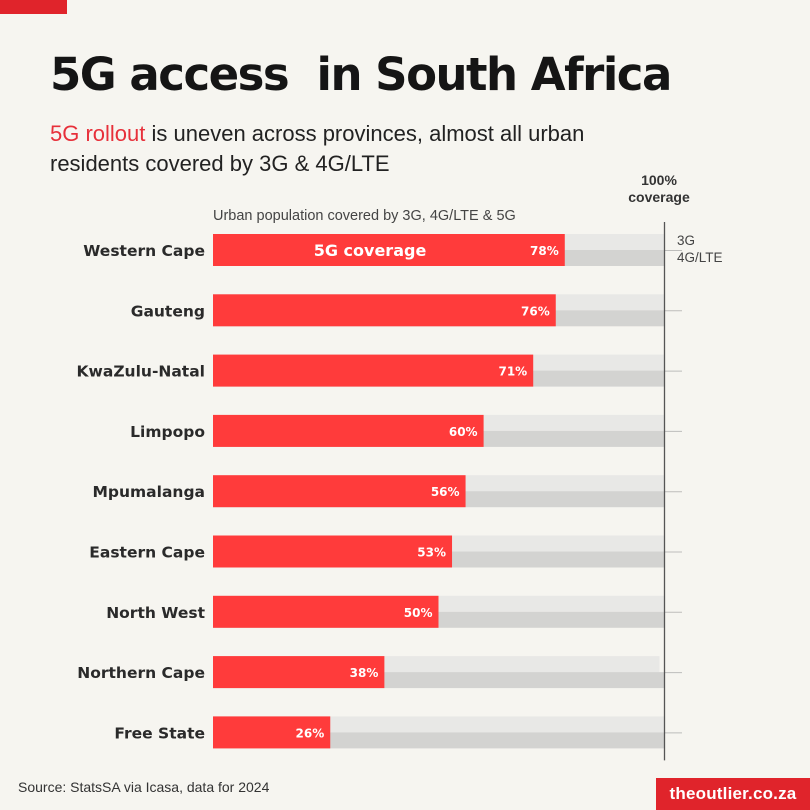  Describe the element at coordinates (141, 372) in the screenshot. I see `category-label: KwaZulu-Natal` at that location.